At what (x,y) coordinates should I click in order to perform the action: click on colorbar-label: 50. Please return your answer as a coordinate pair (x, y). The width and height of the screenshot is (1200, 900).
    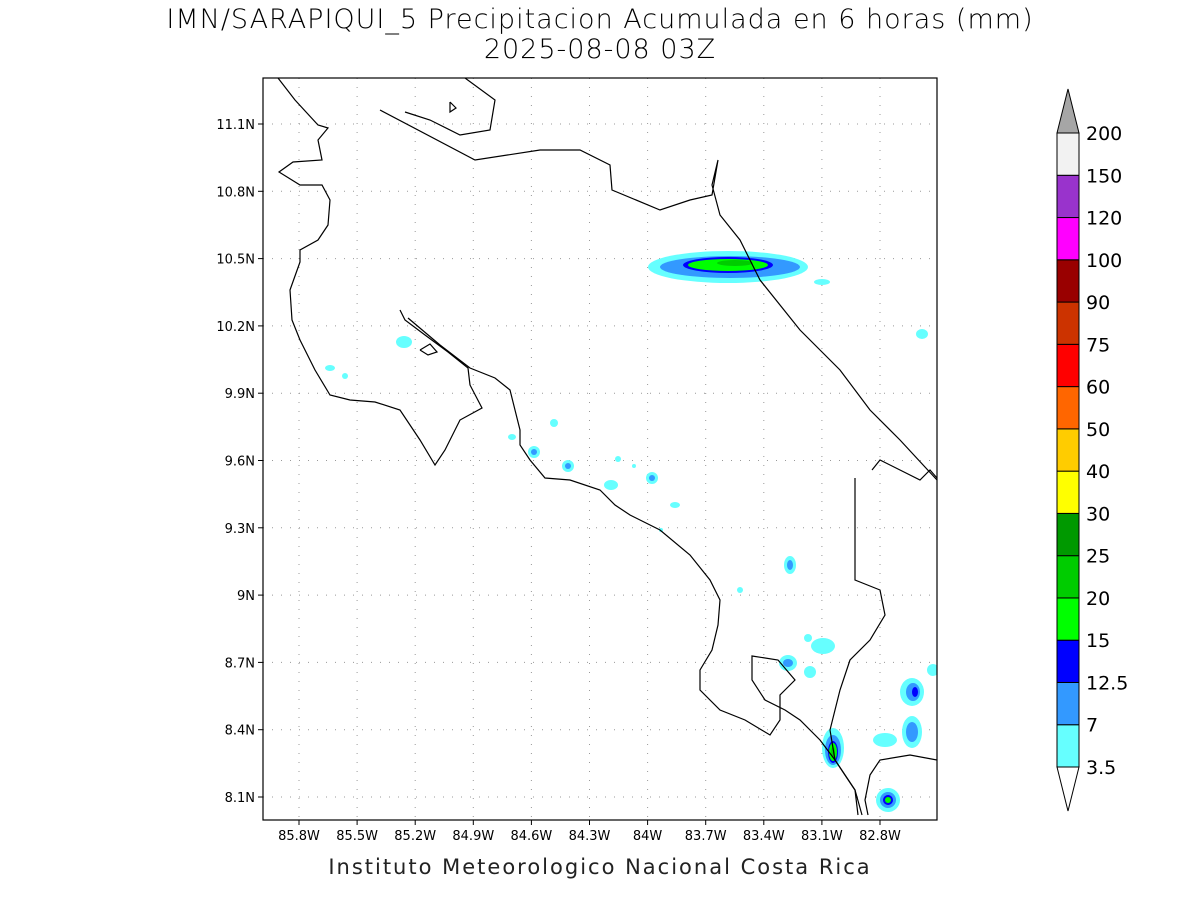
    Looking at the image, I should click on (1098, 430).